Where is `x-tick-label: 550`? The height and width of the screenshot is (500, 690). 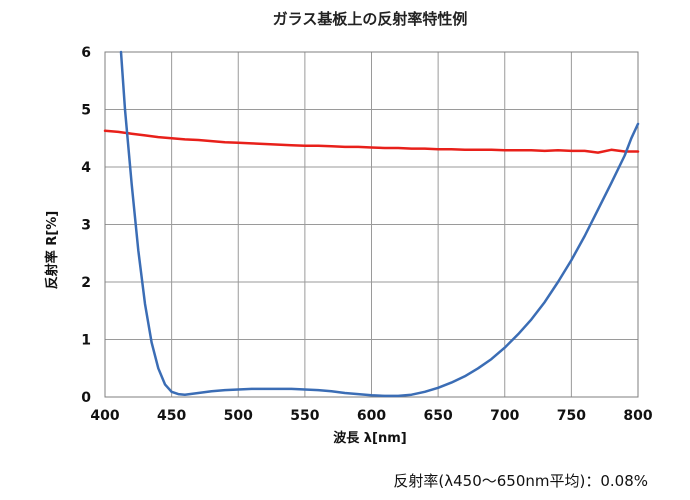
x-tick-label: 550 is located at coordinates (304, 416).